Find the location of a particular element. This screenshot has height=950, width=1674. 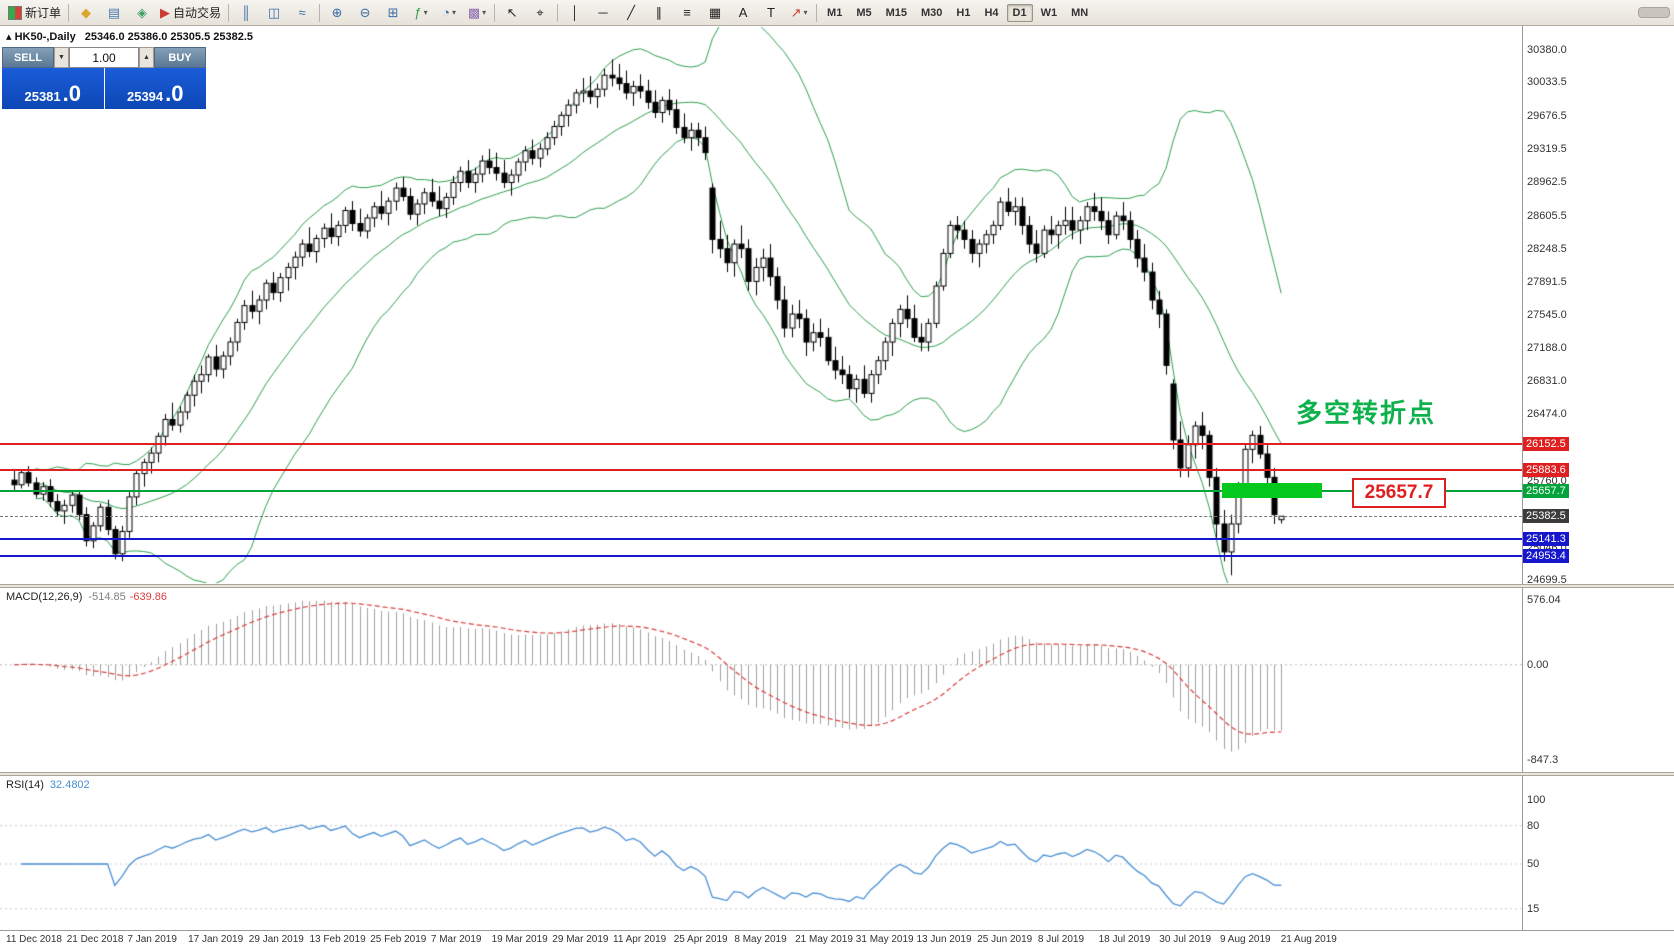

trendline-button: ╱ is located at coordinates (631, 13).